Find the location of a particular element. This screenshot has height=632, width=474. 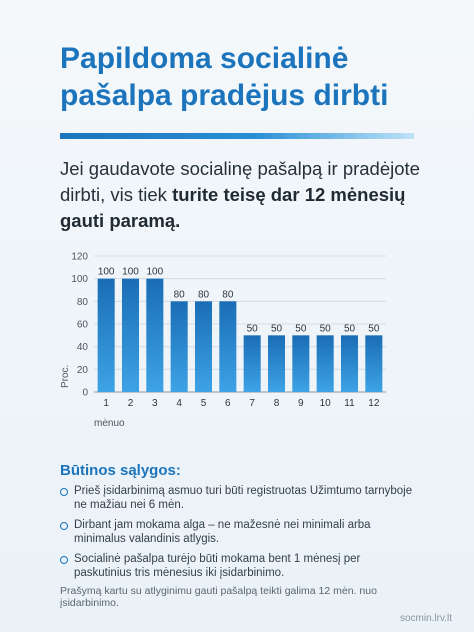

y-tick-label: 80 is located at coordinates (83, 302).